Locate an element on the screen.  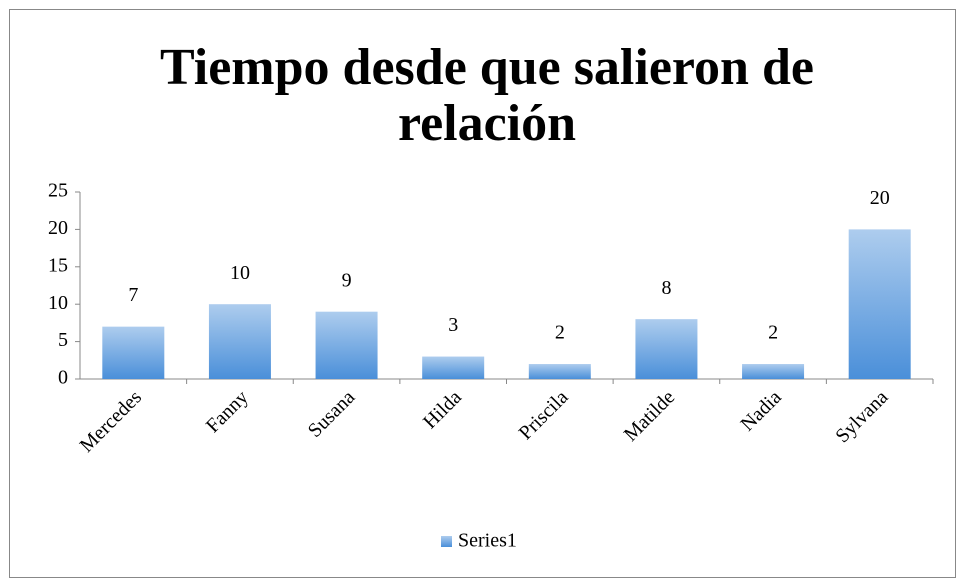
data-label: 7 is located at coordinates (133, 295).